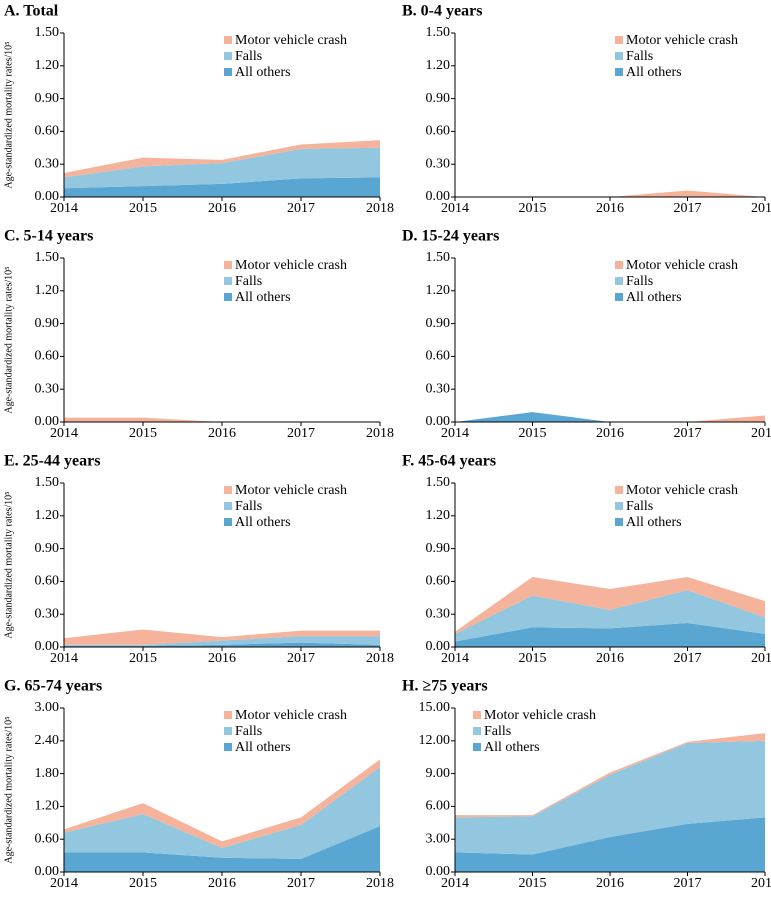  I want to click on panel-title: H. ≥75 years, so click(445, 686).